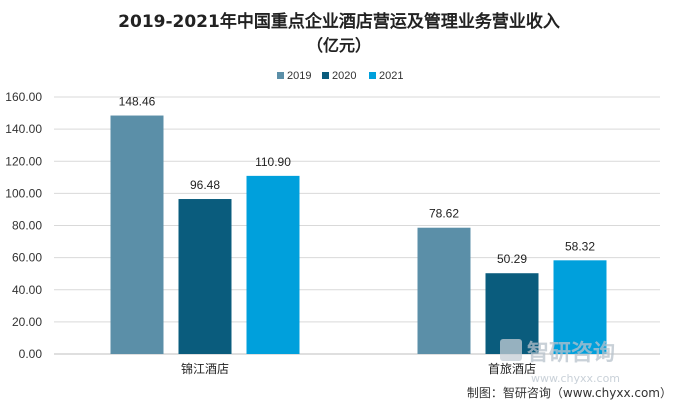  What do you see at coordinates (444, 214) in the screenshot?
I see `data-label: 78.62` at bounding box center [444, 214].